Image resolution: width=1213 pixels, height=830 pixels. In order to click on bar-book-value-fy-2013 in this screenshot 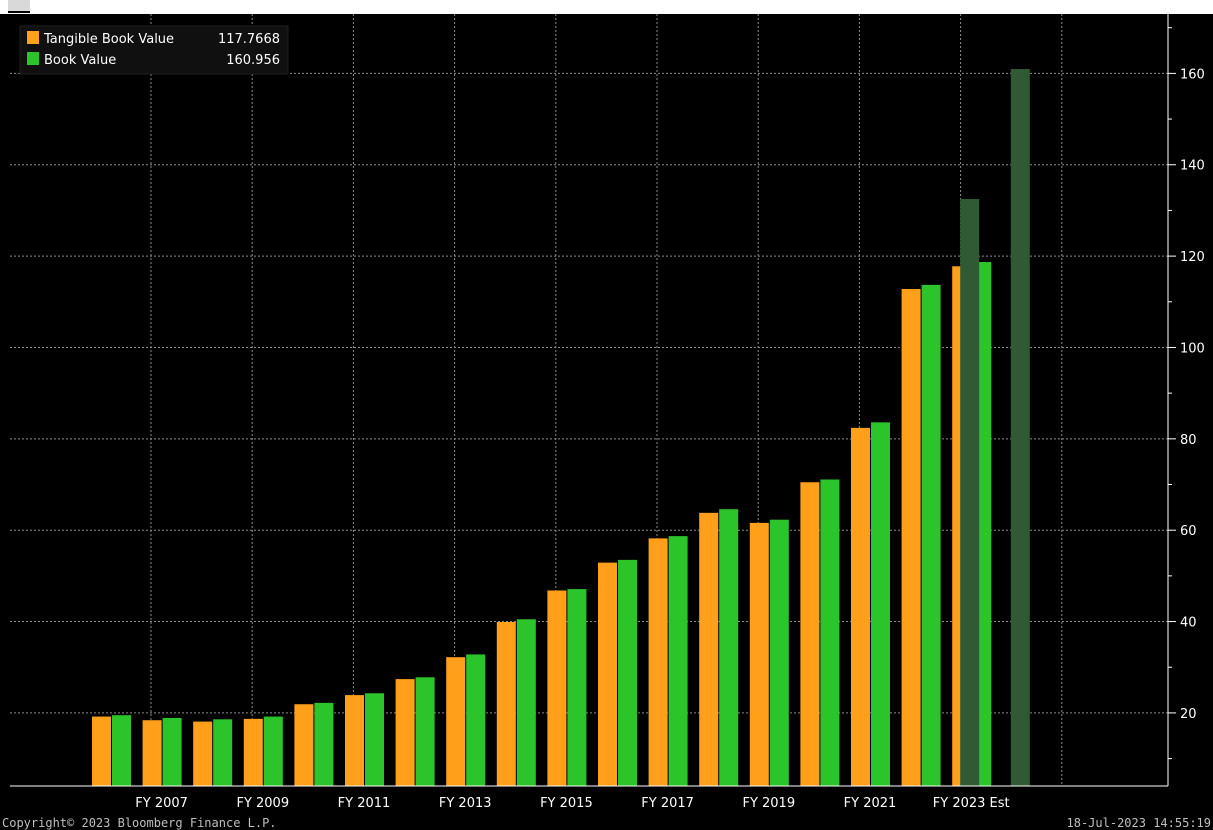, I will do `click(476, 720)`.